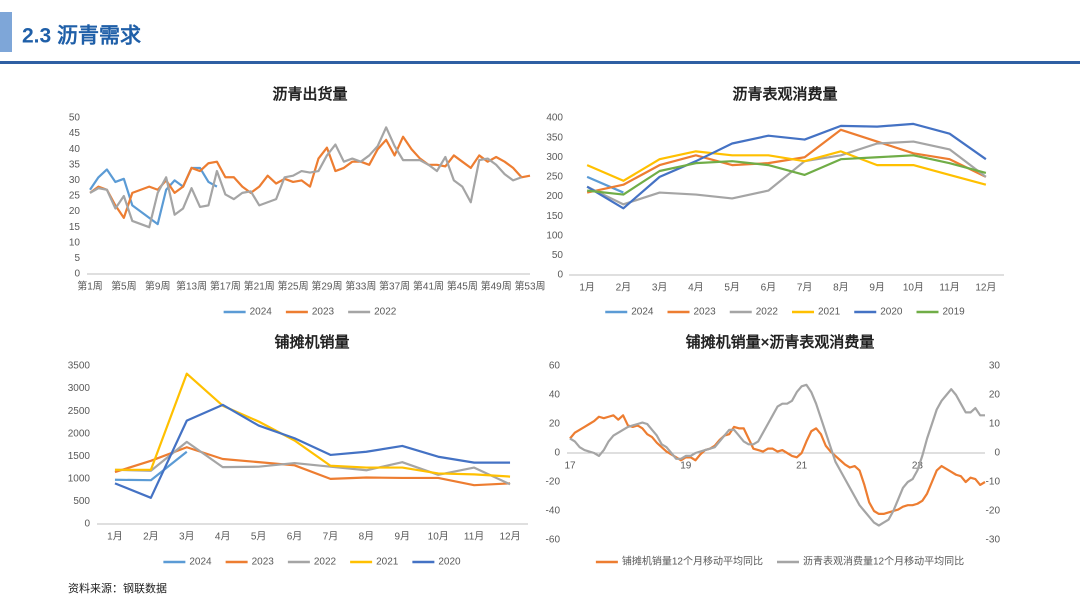 This screenshot has height=608, width=1080. What do you see at coordinates (660, 288) in the screenshot?
I see `x-tick-label: 3月` at bounding box center [660, 288].